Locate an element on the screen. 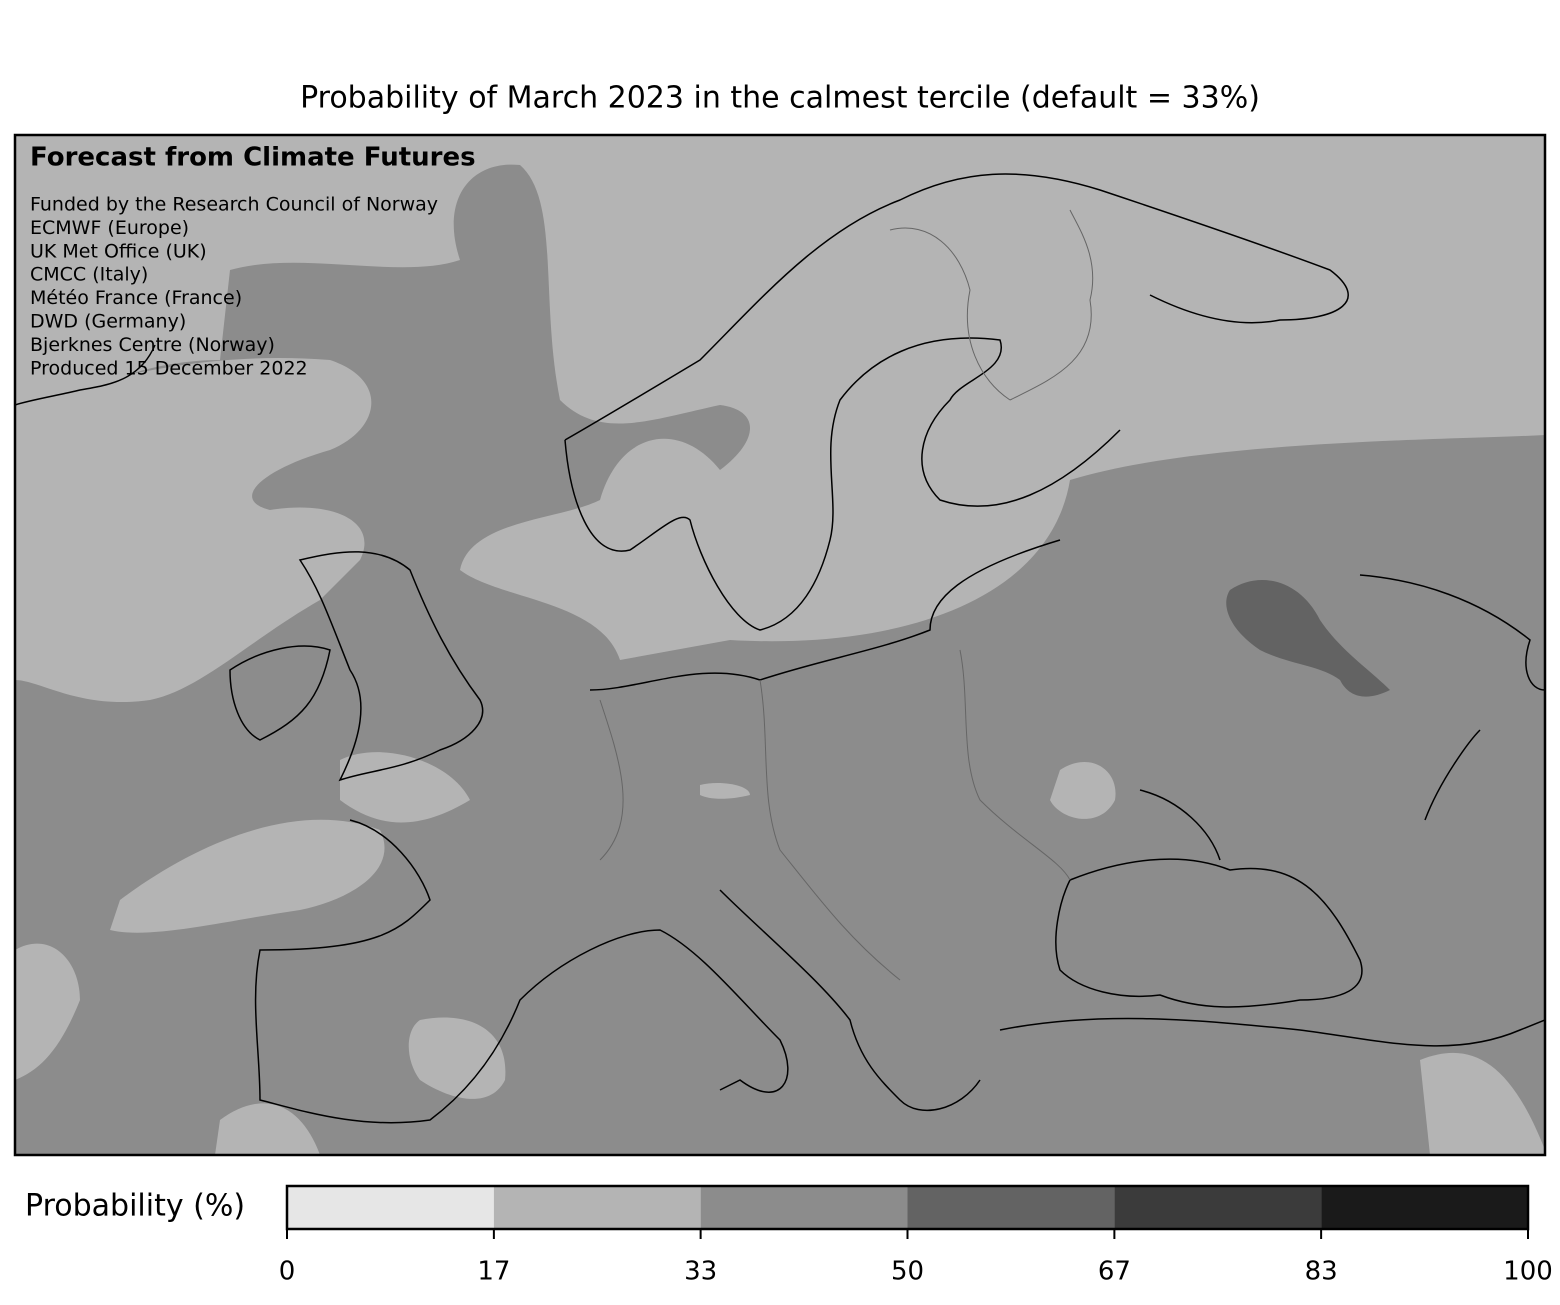 The width and height of the screenshot is (1560, 1305). annotation-heading: Forecast from Climate Futures is located at coordinates (253, 158).